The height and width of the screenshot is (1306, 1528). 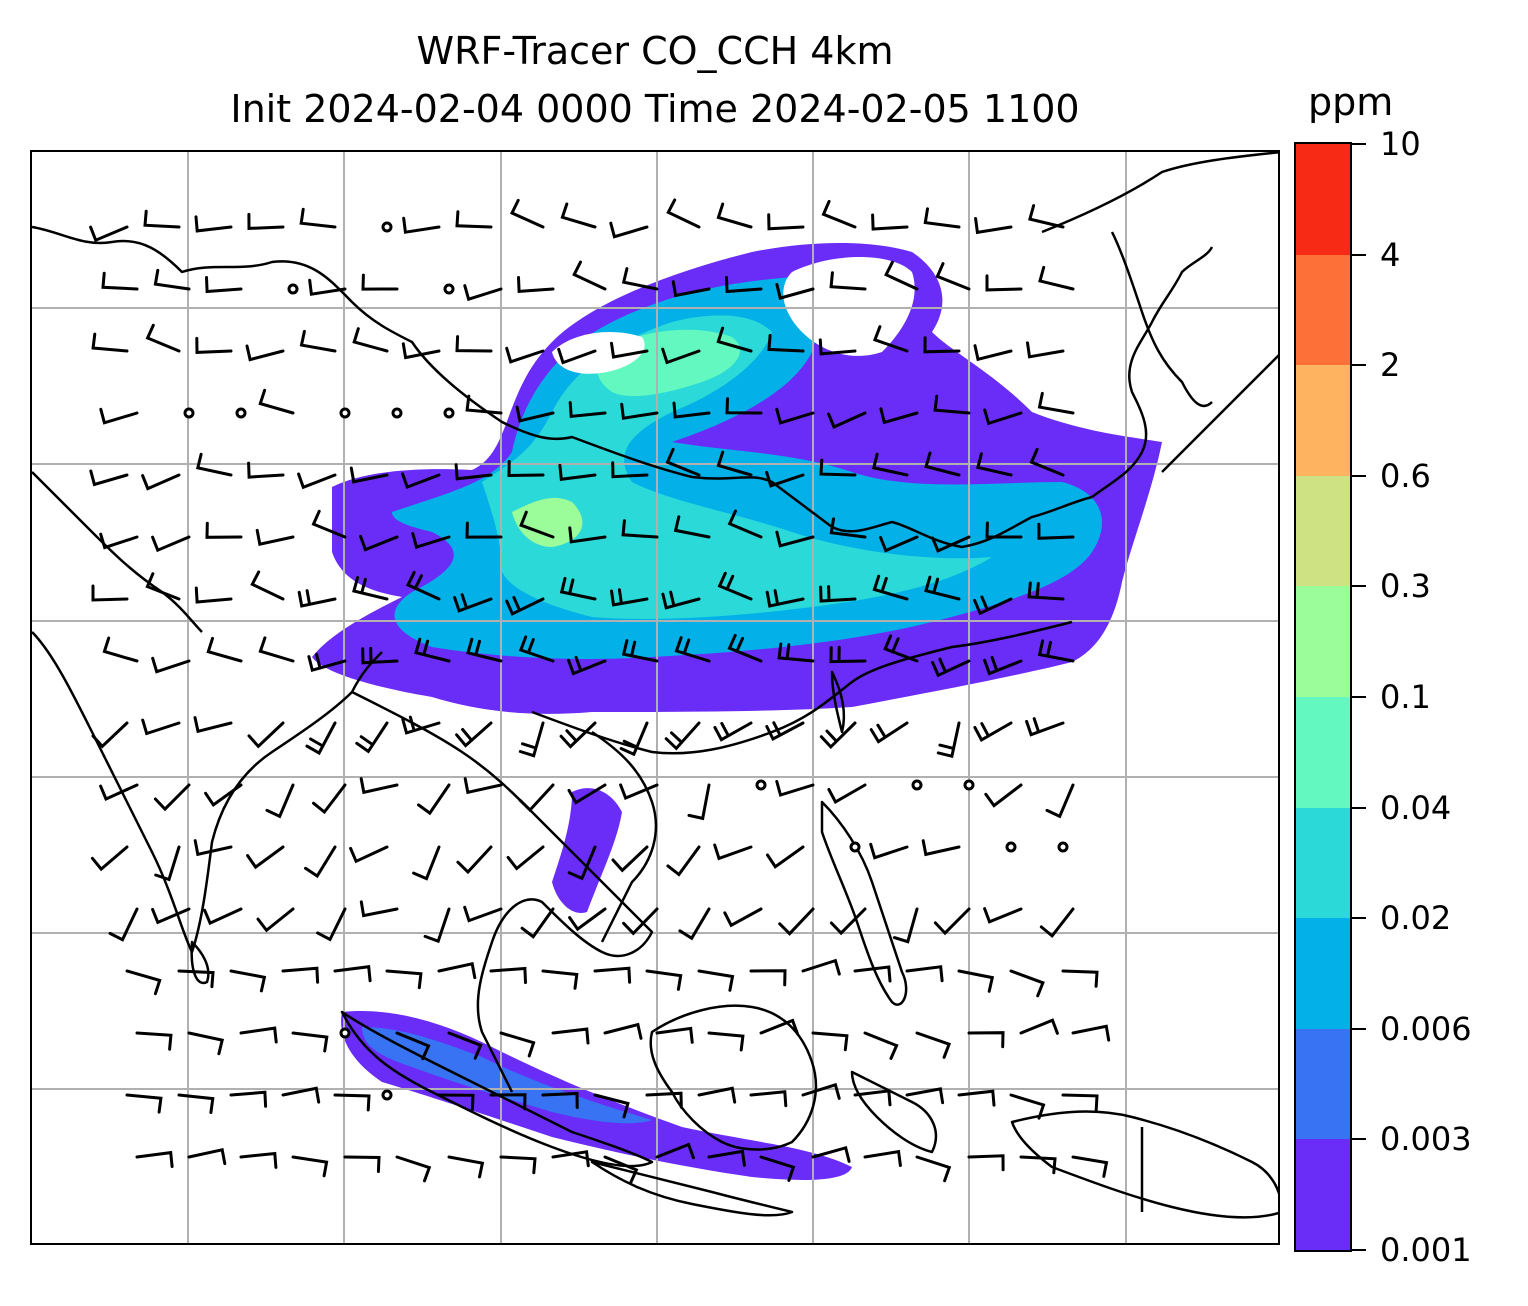 What do you see at coordinates (1400, 144) in the screenshot?
I see `colorbar-tick-label: 10` at bounding box center [1400, 144].